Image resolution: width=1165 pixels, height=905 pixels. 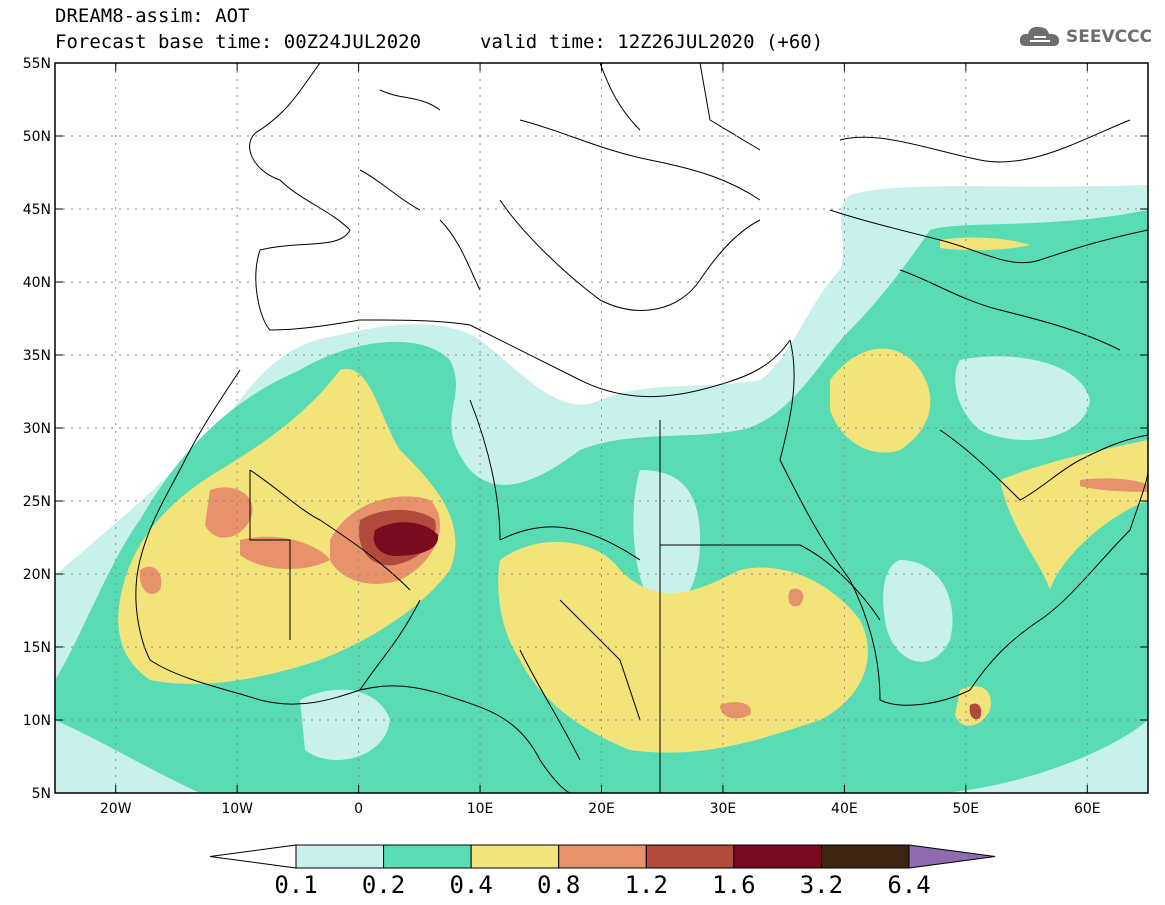 I want to click on lon-tick-label: 10W, so click(x=237, y=809).